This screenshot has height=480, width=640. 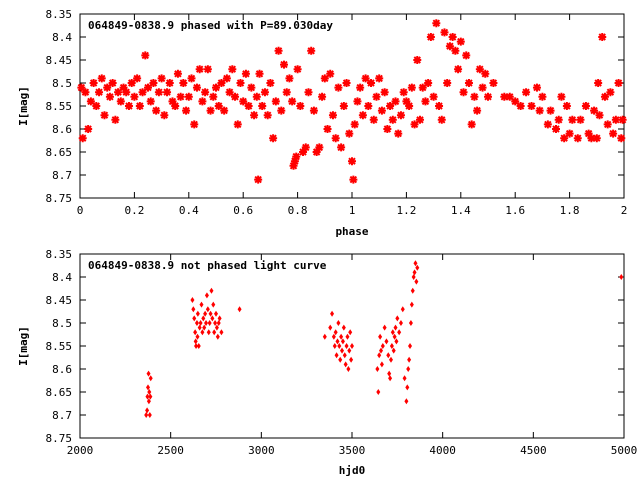 What do you see at coordinates (170, 450) in the screenshot?
I see `unphased-x-tick-label: 2500` at bounding box center [170, 450].